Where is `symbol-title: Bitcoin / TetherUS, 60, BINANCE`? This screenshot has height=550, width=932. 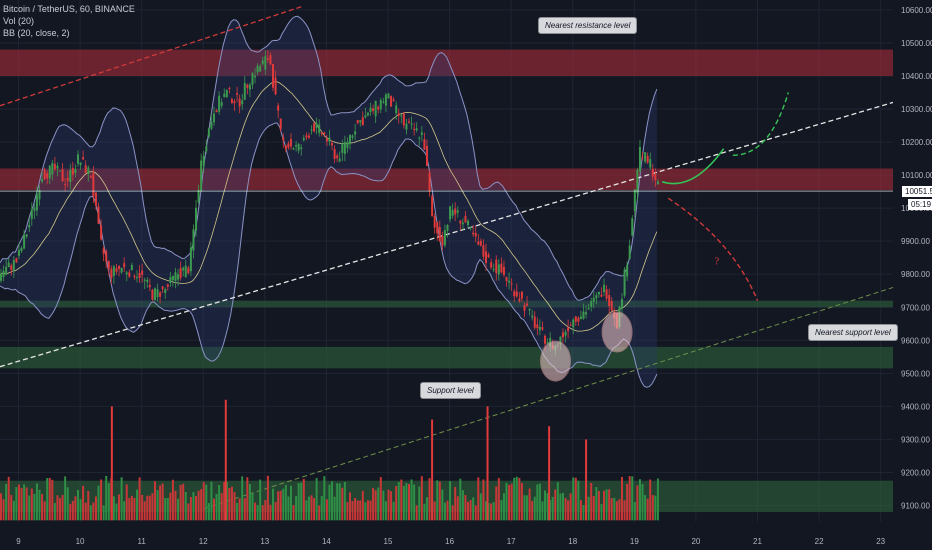 symbol-title: Bitcoin / TetherUS, 60, BINANCE is located at coordinates (69, 9).